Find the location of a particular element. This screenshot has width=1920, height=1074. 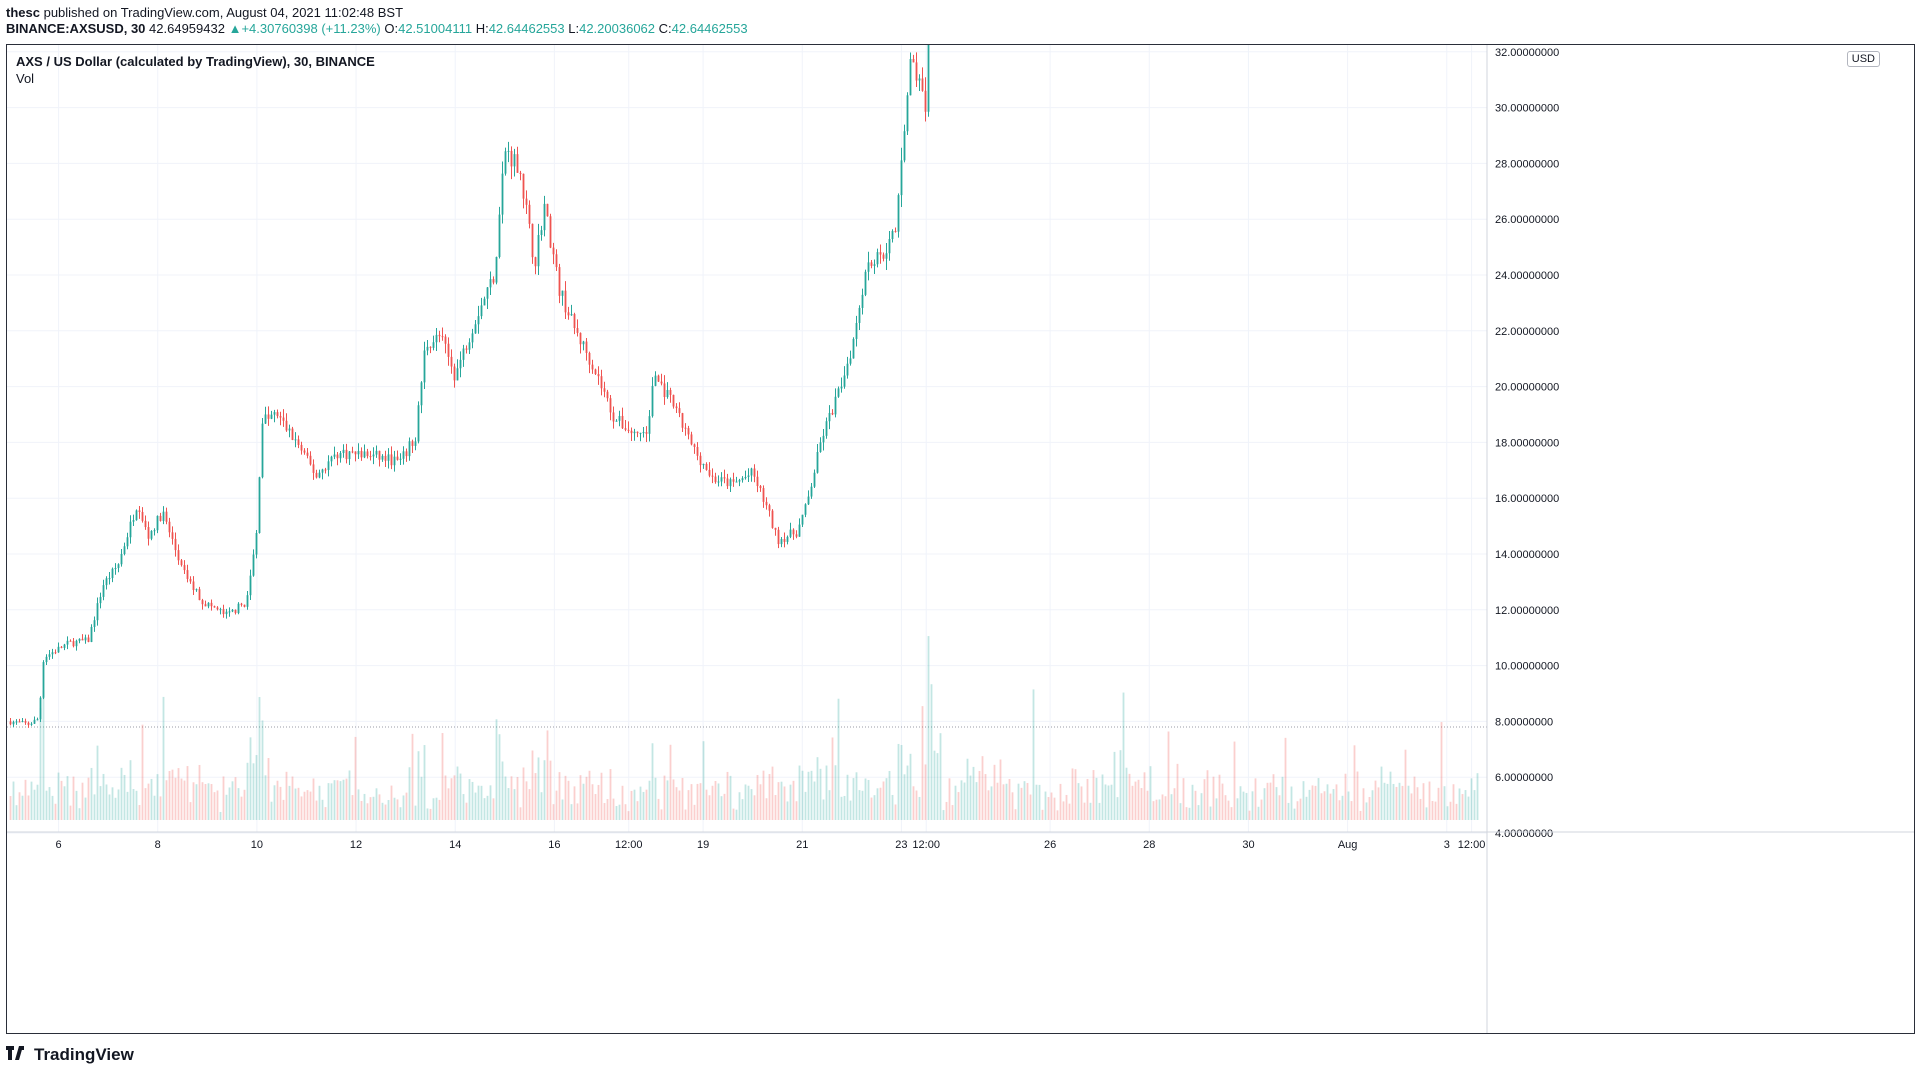

x-tick-label: 23 is located at coordinates (901, 845).